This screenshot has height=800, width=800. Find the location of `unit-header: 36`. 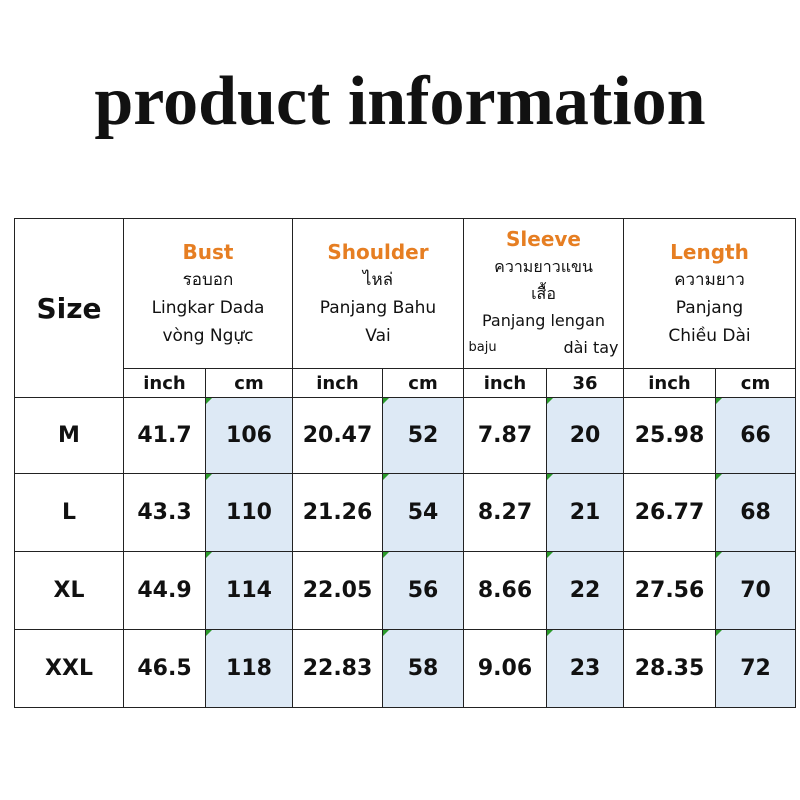

unit-header: 36 is located at coordinates (585, 383).